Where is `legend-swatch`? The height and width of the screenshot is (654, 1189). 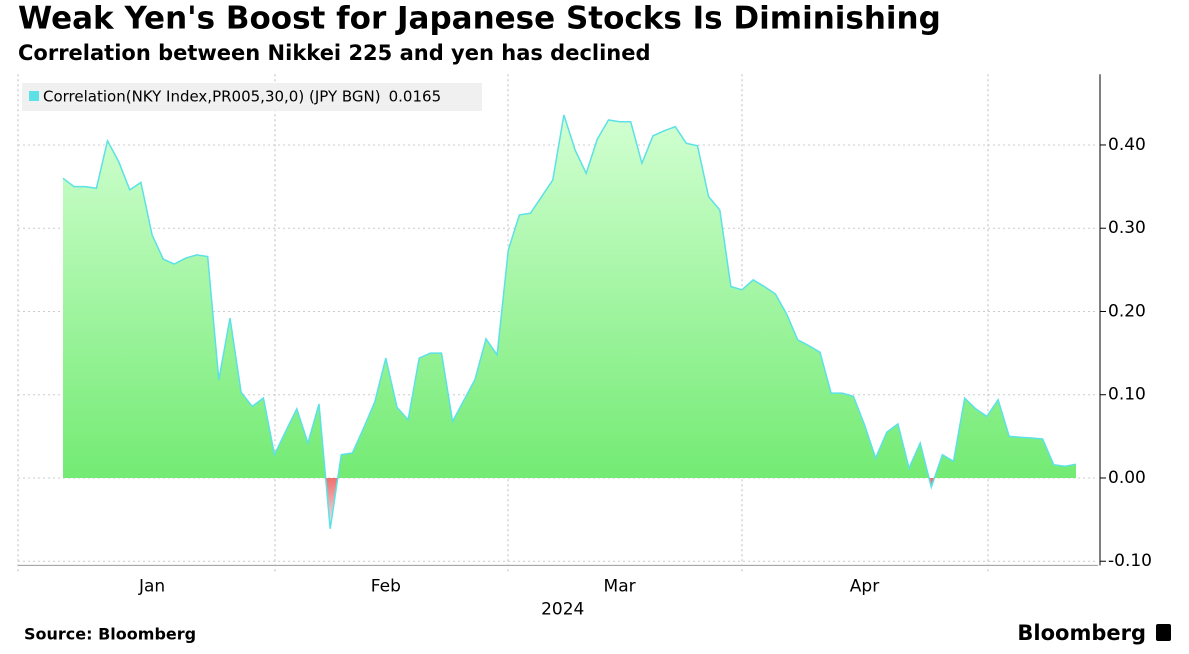 legend-swatch is located at coordinates (34, 96).